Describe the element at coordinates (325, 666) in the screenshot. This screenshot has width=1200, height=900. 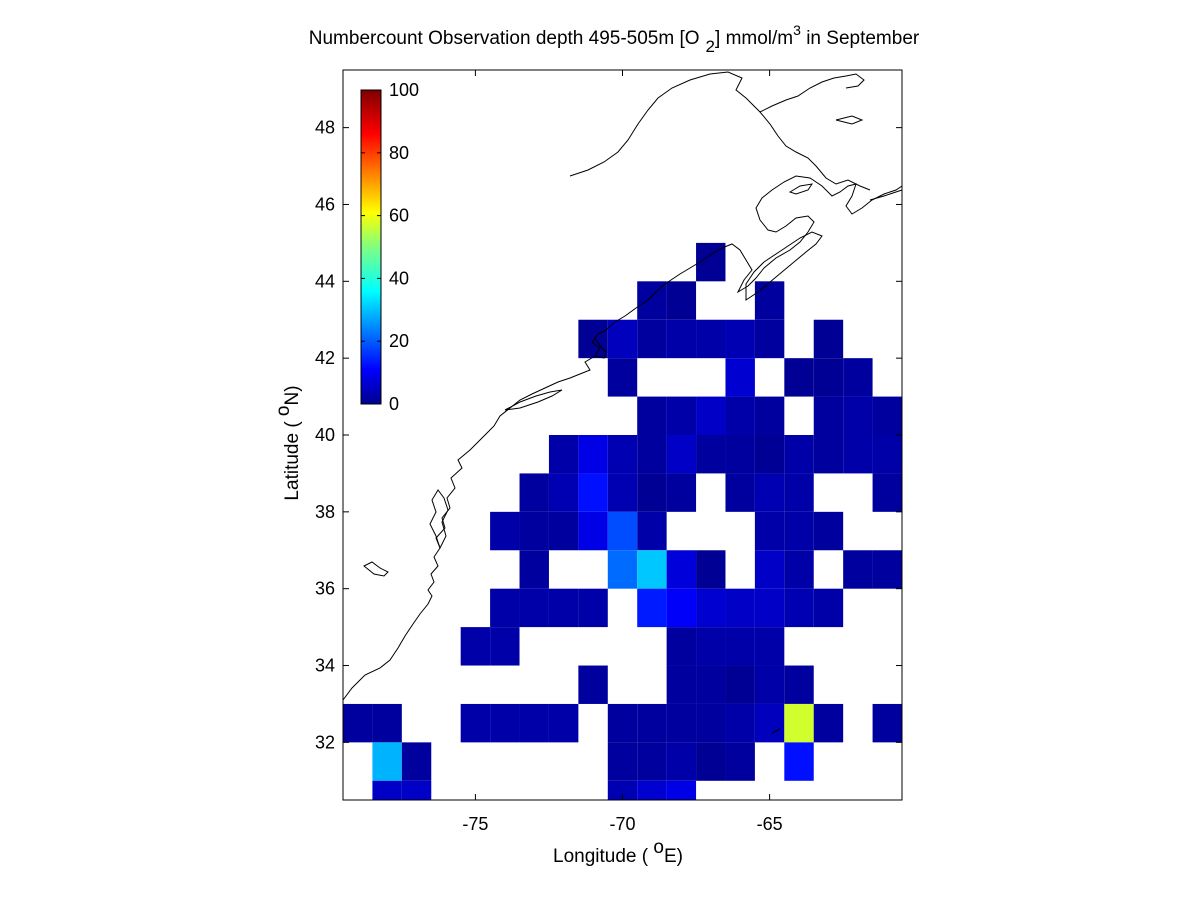
I see `y-tick-label: 34` at that location.